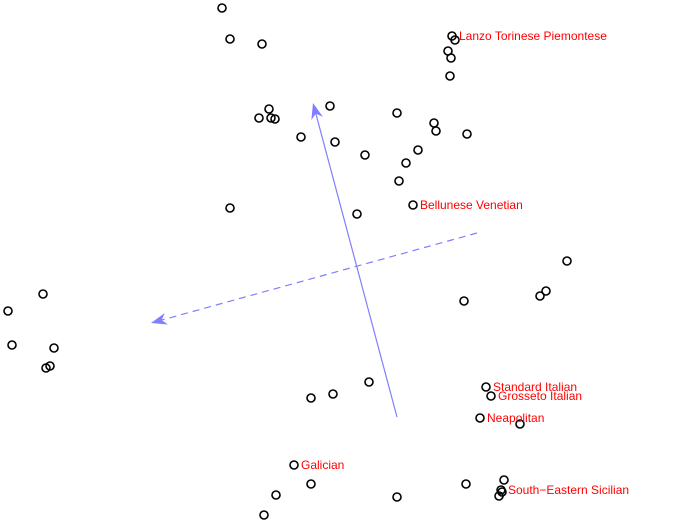 The height and width of the screenshot is (523, 686). What do you see at coordinates (533, 36) in the screenshot?
I see `point-label: Lanzo Torinese Piemontese` at bounding box center [533, 36].